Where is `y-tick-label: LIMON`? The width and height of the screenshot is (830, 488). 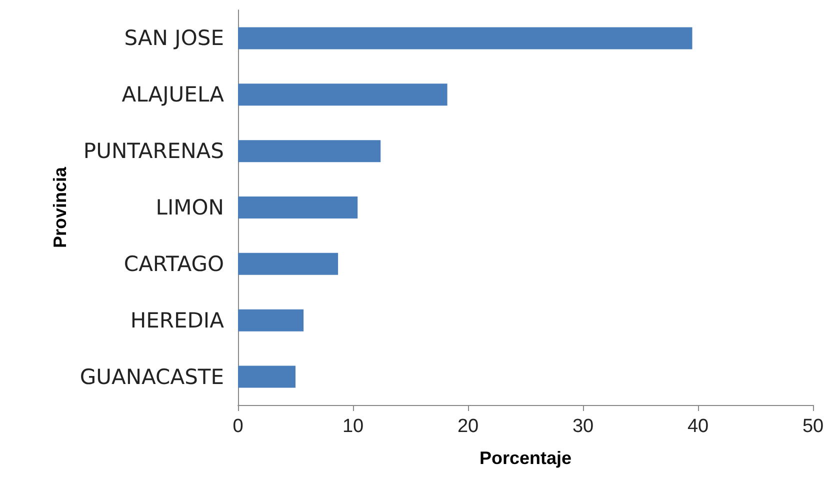
y-tick-label: LIMON is located at coordinates (190, 208).